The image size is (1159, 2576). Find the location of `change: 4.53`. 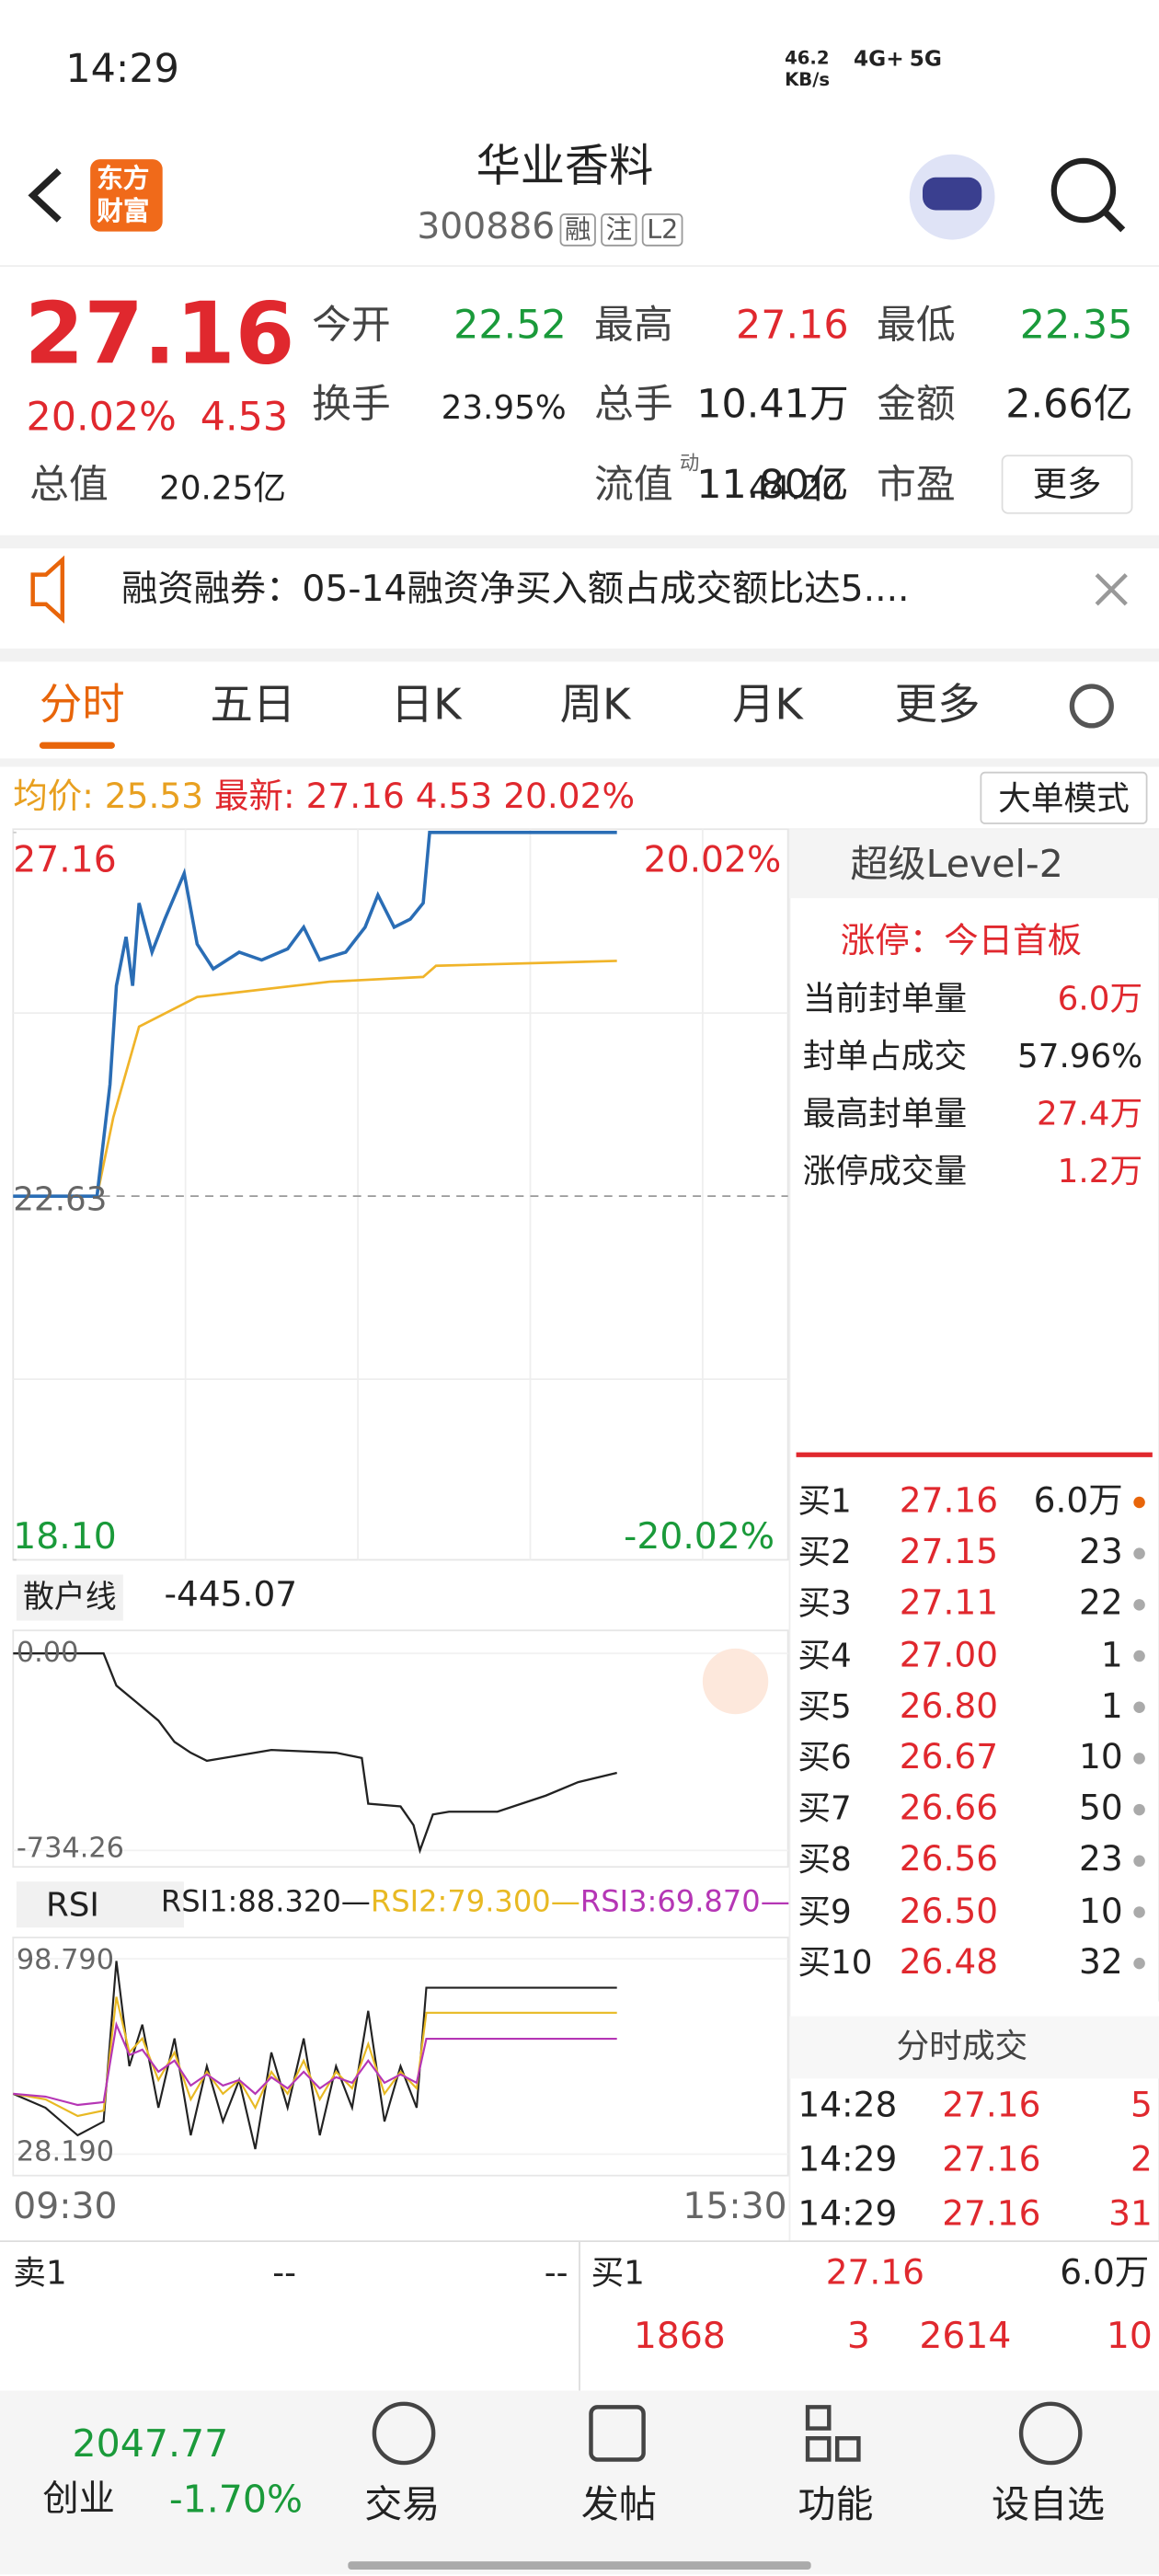

change: 4.53 is located at coordinates (244, 417).